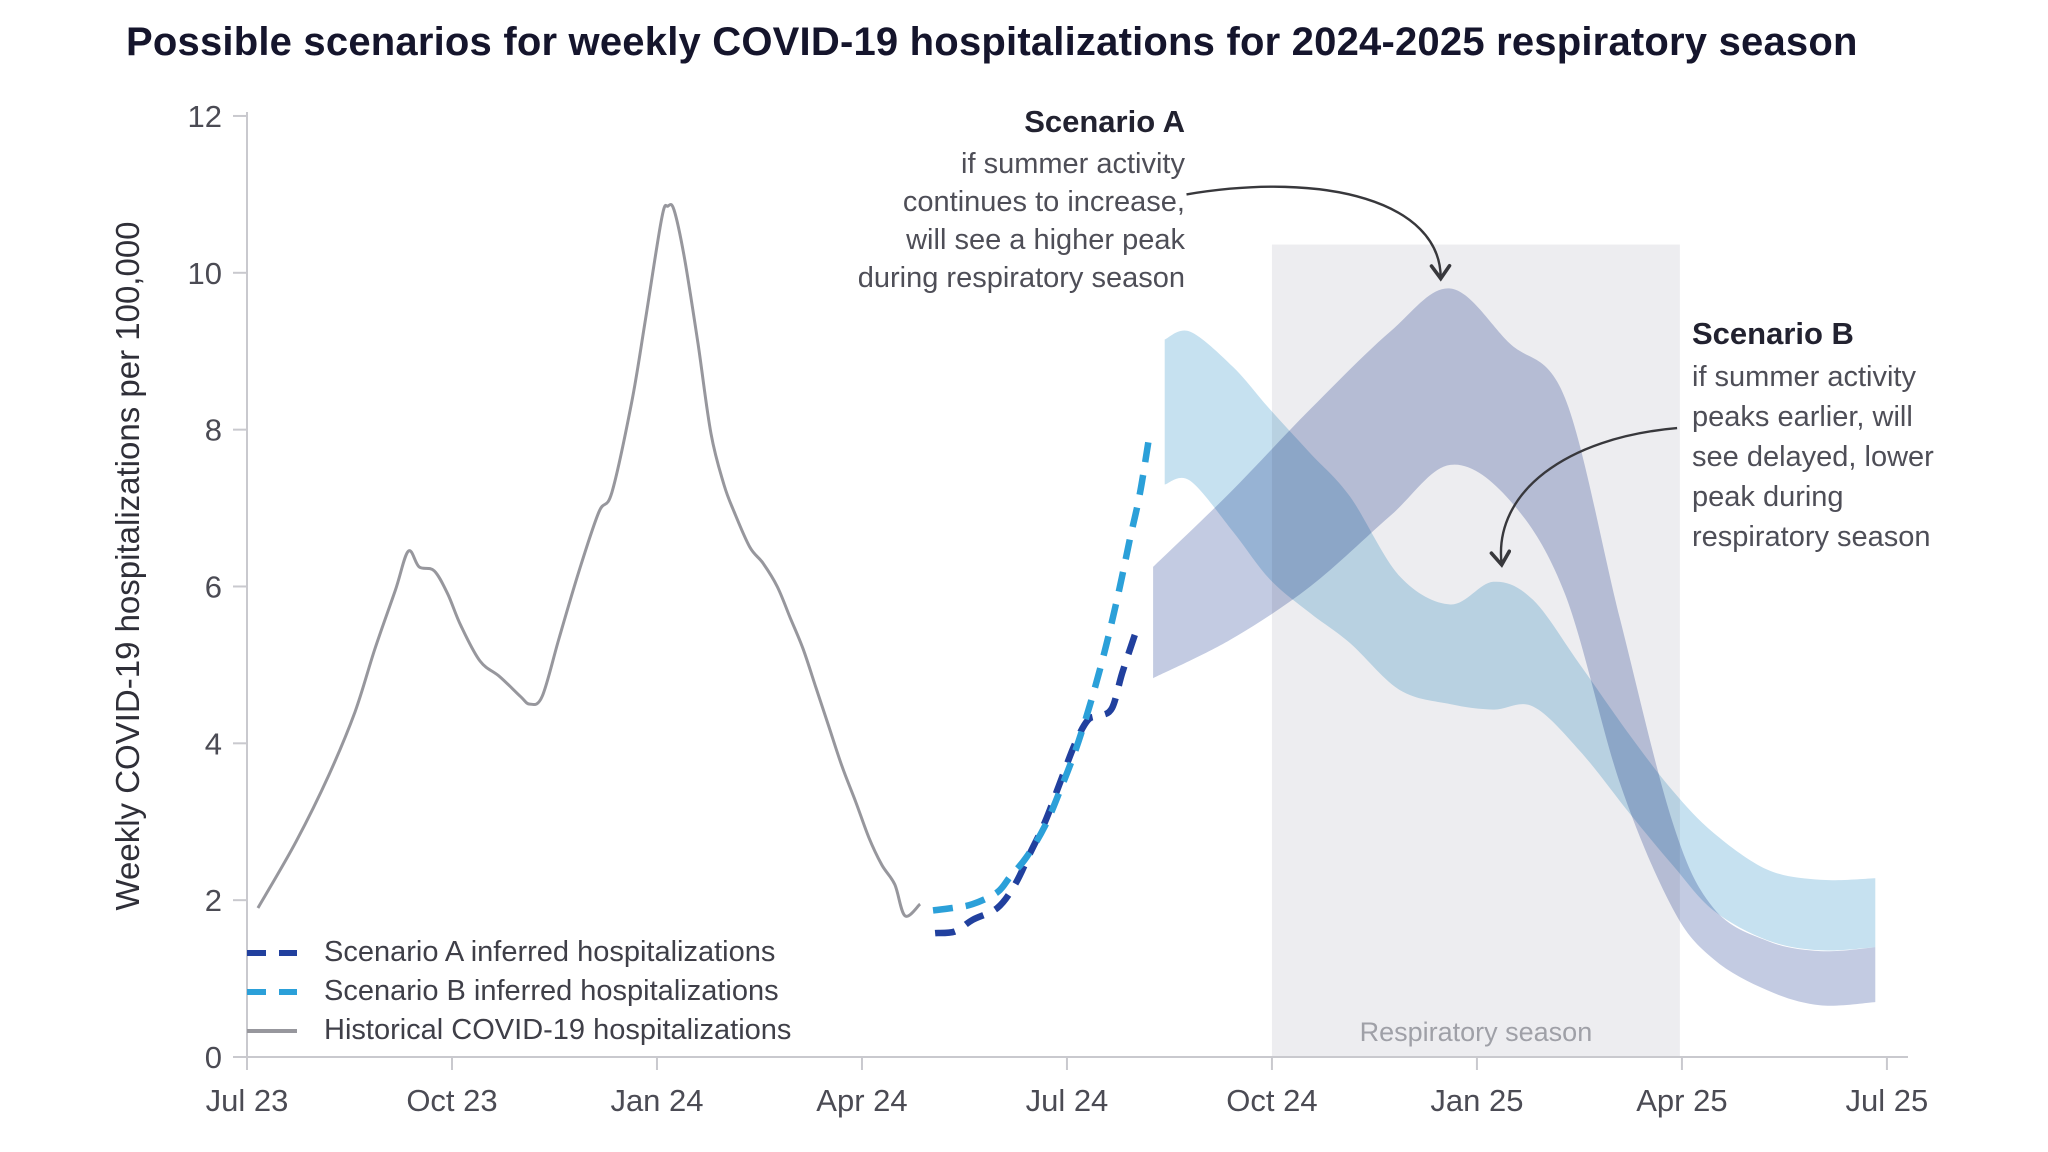  Describe the element at coordinates (1271, 1100) in the screenshot. I see `x-tick-label: Oct 24` at that location.